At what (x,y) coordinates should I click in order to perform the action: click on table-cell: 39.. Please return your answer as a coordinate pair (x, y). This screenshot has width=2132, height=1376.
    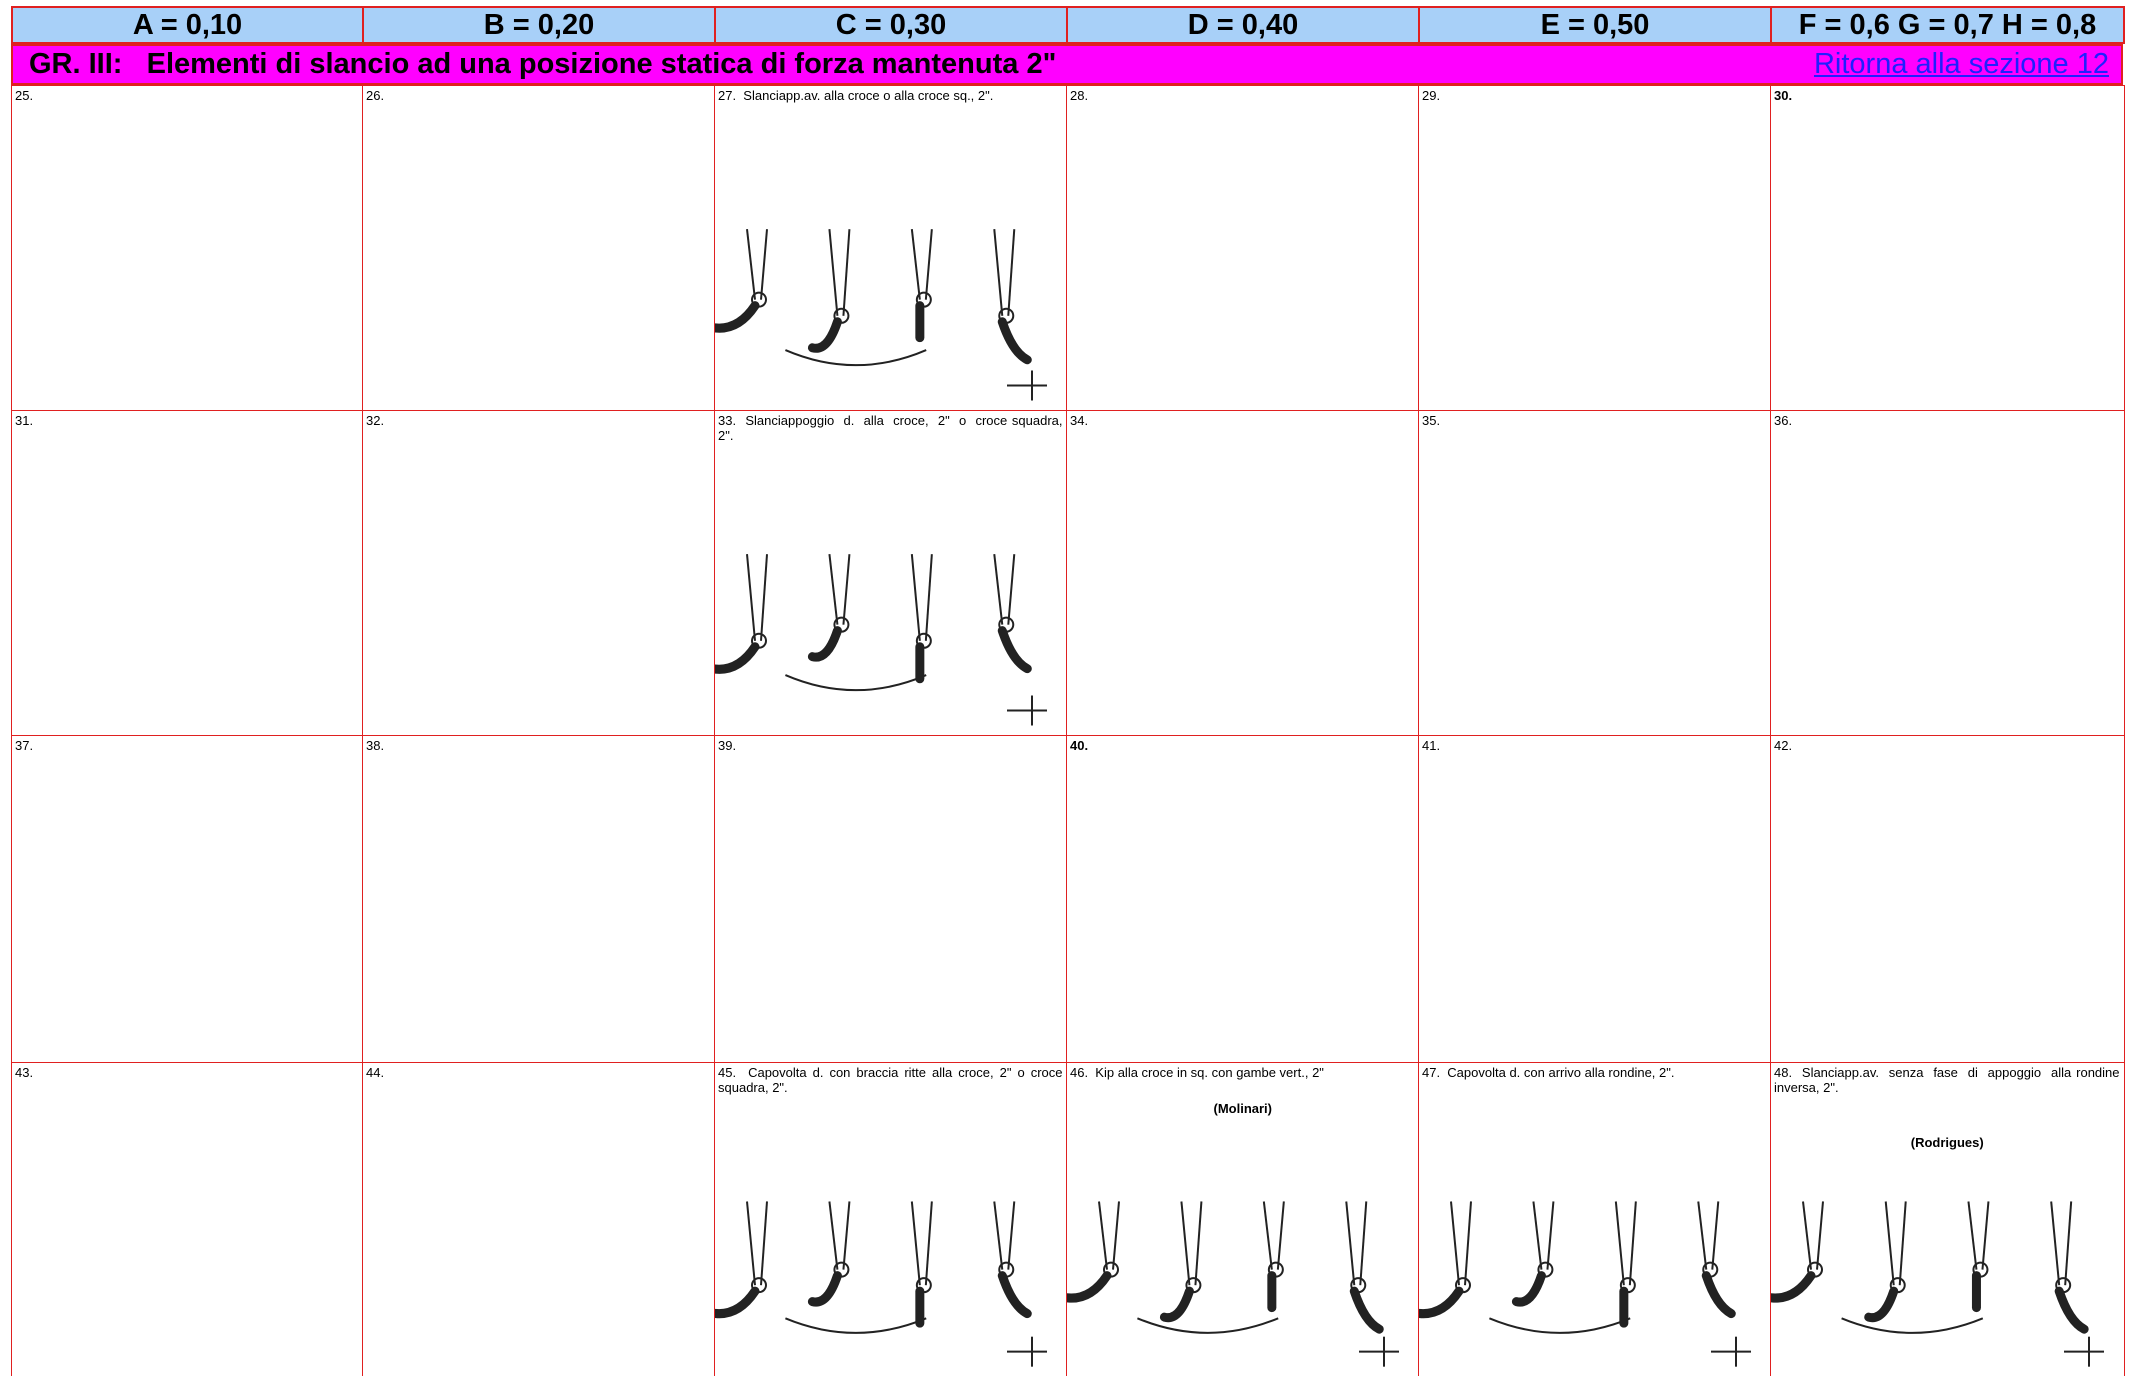
    Looking at the image, I should click on (891, 899).